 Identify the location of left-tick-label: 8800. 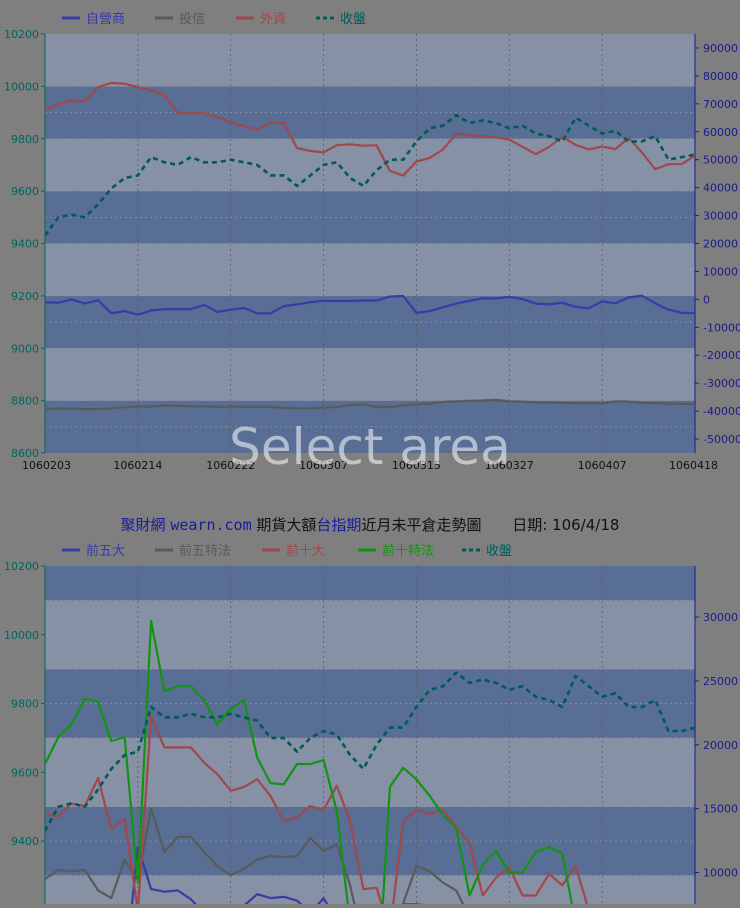
(25, 401).